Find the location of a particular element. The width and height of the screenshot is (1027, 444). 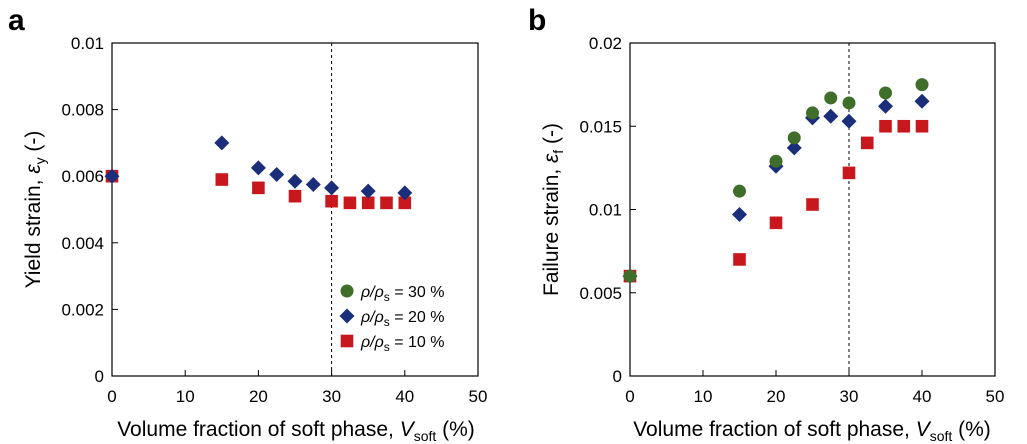

legend-marker-circle is located at coordinates (347, 291).